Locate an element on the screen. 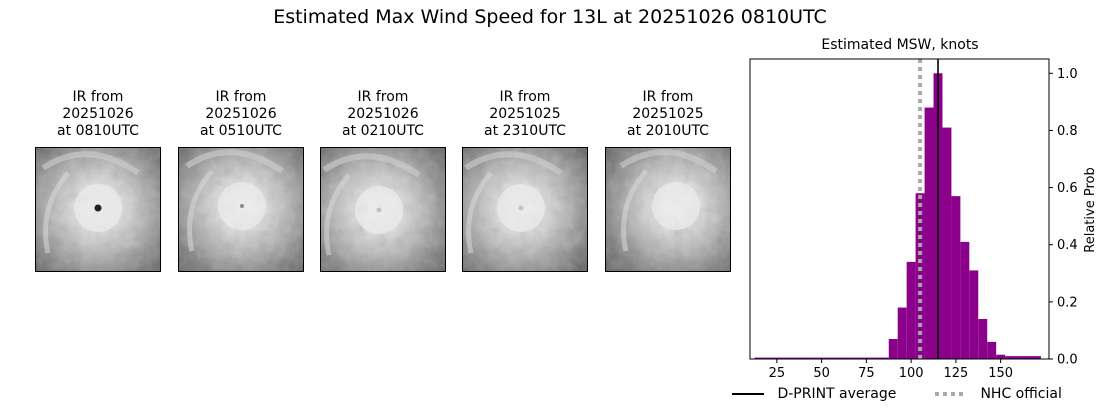 Image resolution: width=1100 pixels, height=409 pixels. ir-panel-1: IR from 20251026 at 0810UTC is located at coordinates (98, 180).